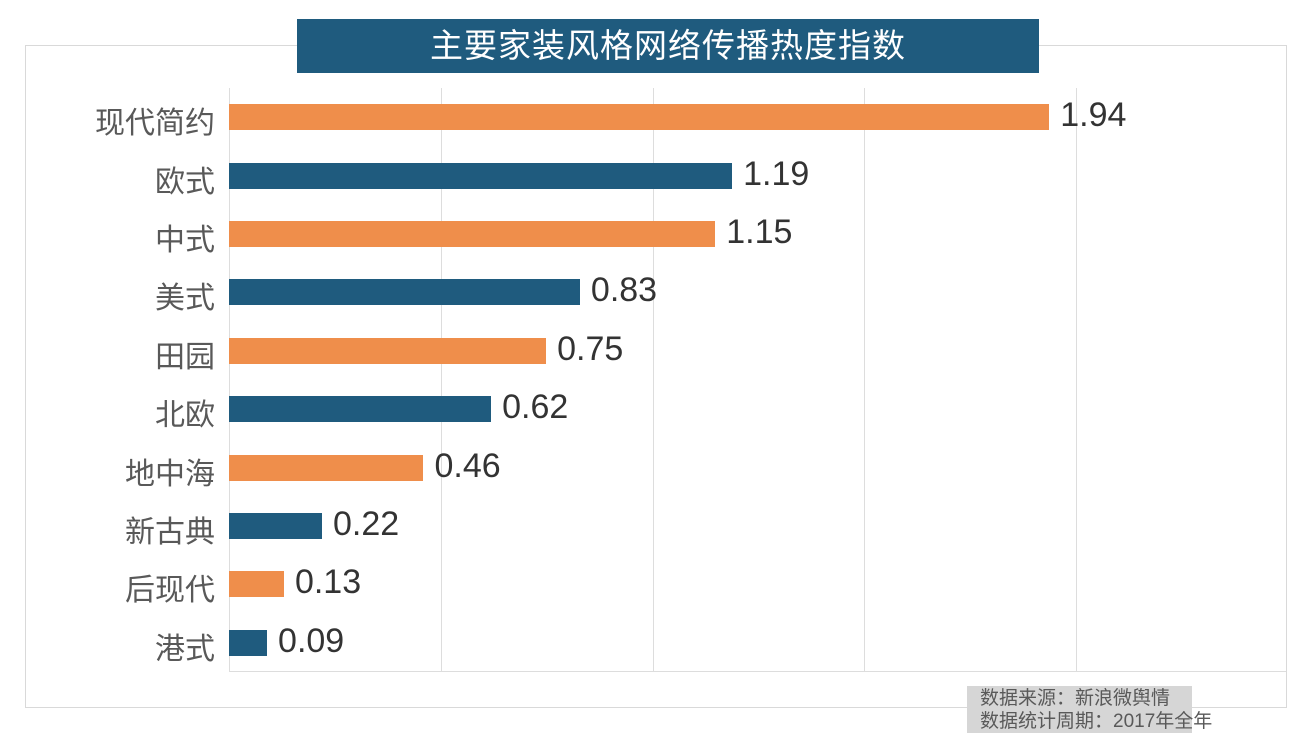  Describe the element at coordinates (185, 299) in the screenshot. I see `category-label: 美式` at that location.